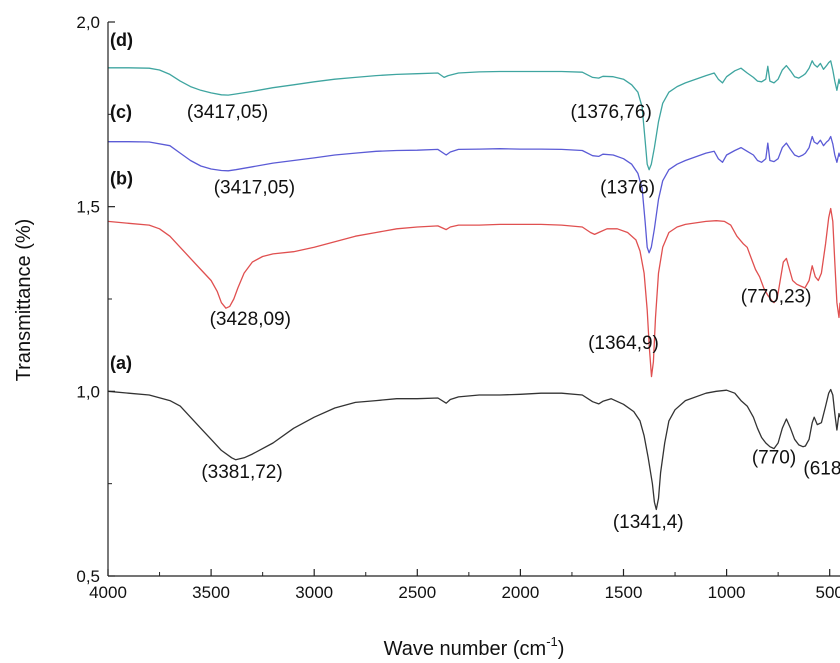  I want to click on peak-annotation: (3381,72), so click(241, 472).